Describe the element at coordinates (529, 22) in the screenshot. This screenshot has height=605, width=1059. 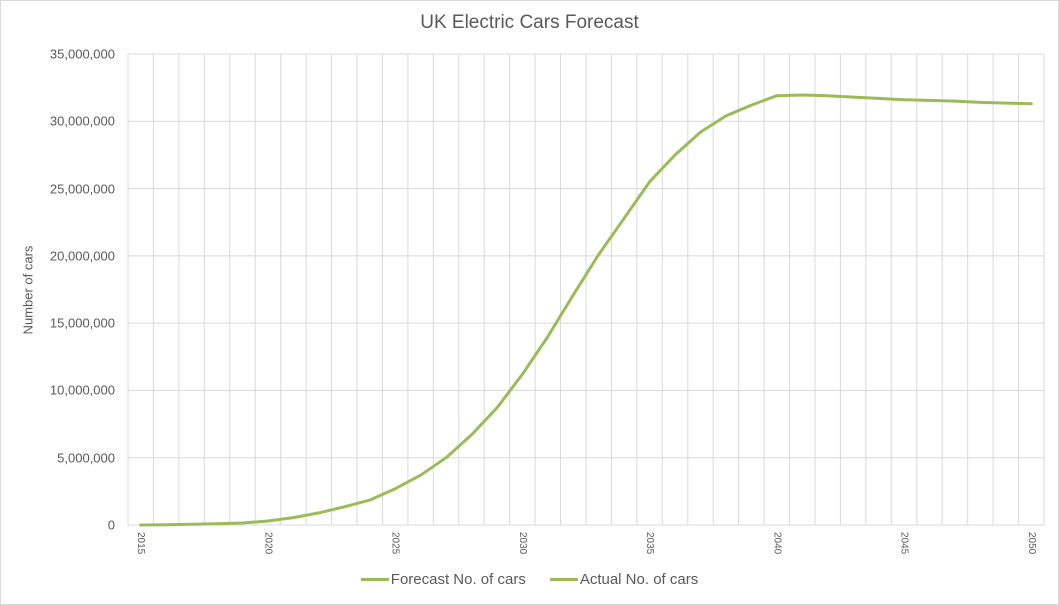
I see `chart-title: UK Electric Cars Forecast` at that location.